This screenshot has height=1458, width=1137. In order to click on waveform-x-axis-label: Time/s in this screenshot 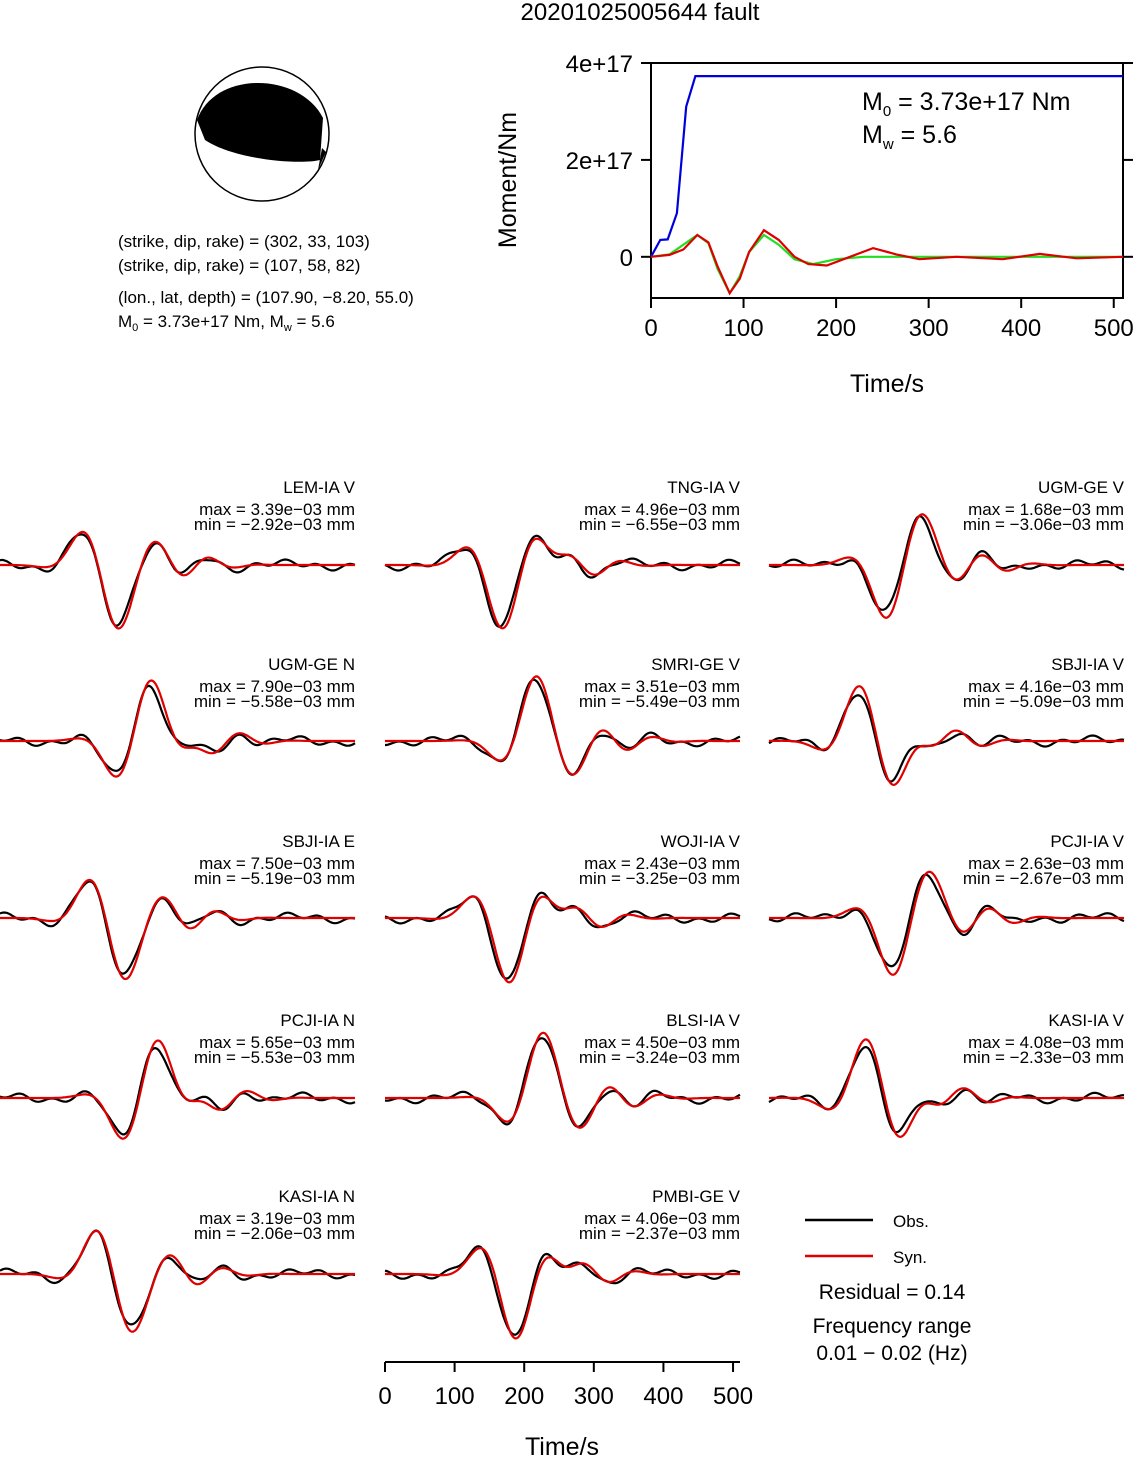, I will do `click(562, 1445)`.